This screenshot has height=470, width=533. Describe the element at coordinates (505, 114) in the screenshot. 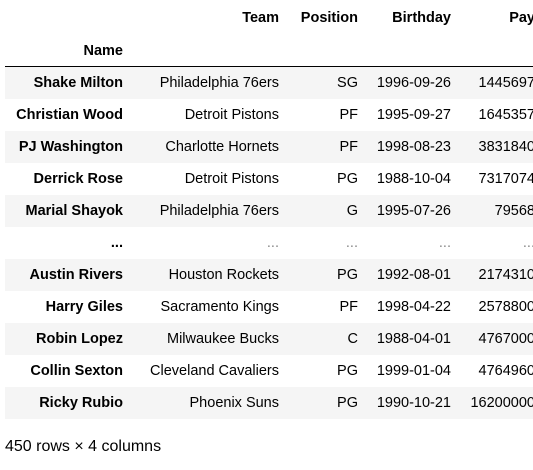

I see `cell-pay: 1645357` at that location.